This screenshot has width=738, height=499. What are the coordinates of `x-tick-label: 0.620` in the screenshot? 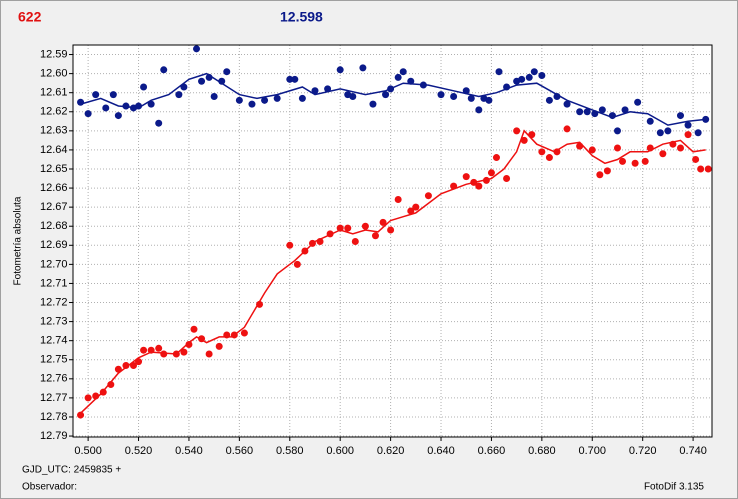 It's located at (391, 451).